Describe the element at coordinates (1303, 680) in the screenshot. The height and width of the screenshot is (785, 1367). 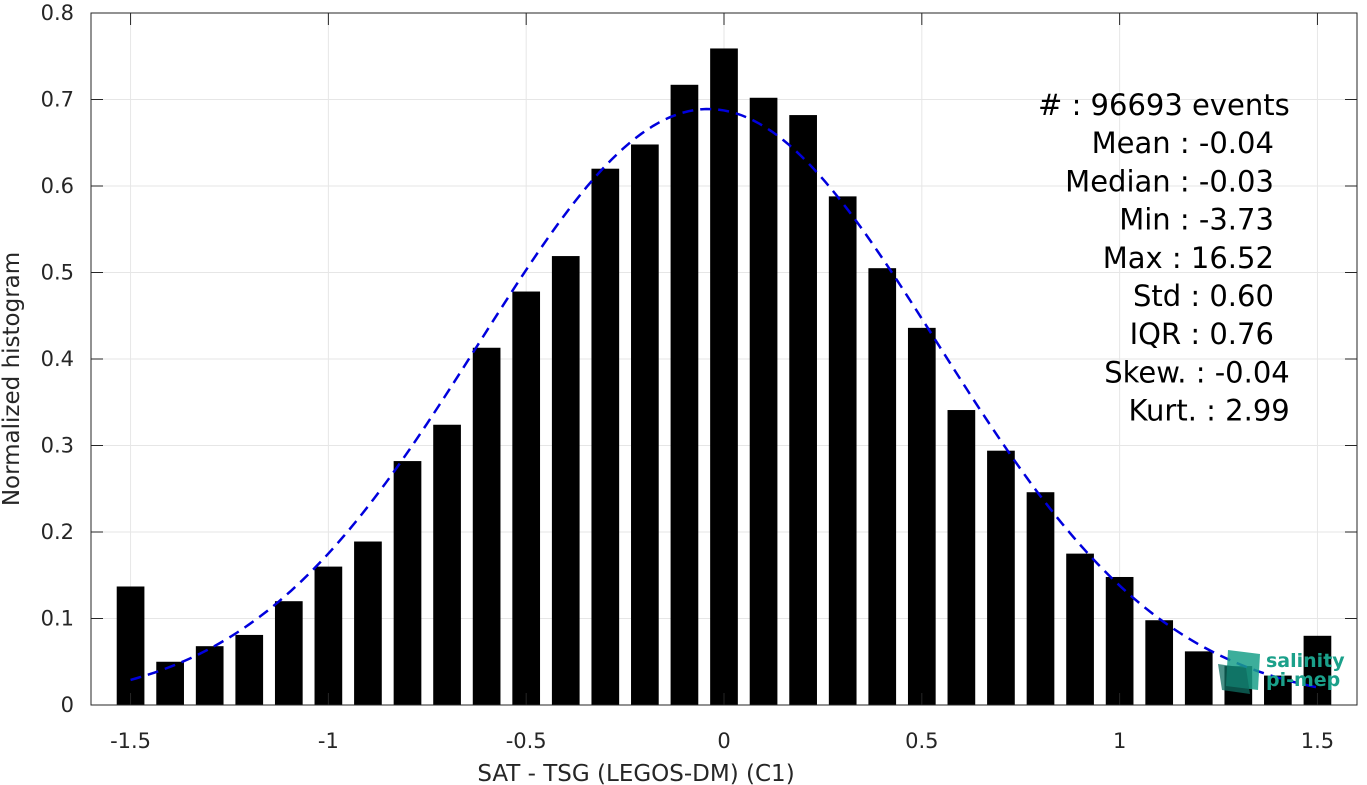
I see `logo-line2: pi-mep` at that location.